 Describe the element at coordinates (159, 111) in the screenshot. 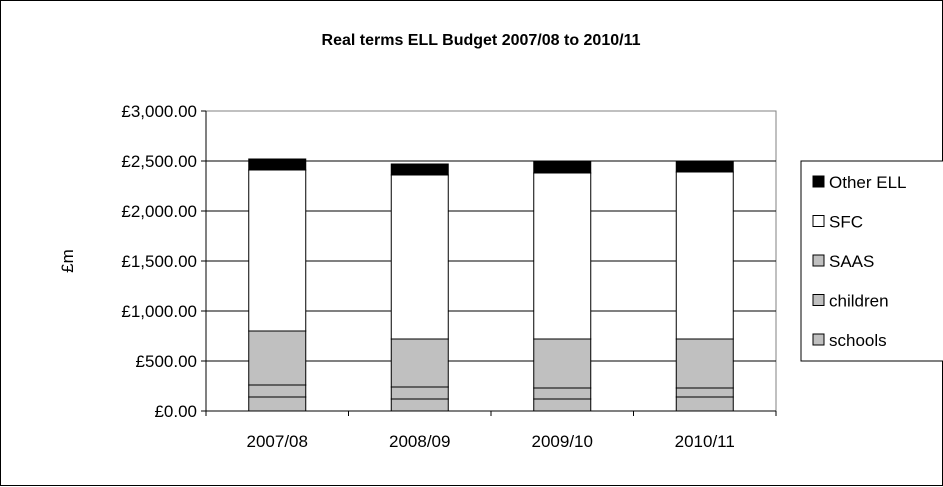

I see `y-tick-label: £3,000.00` at that location.